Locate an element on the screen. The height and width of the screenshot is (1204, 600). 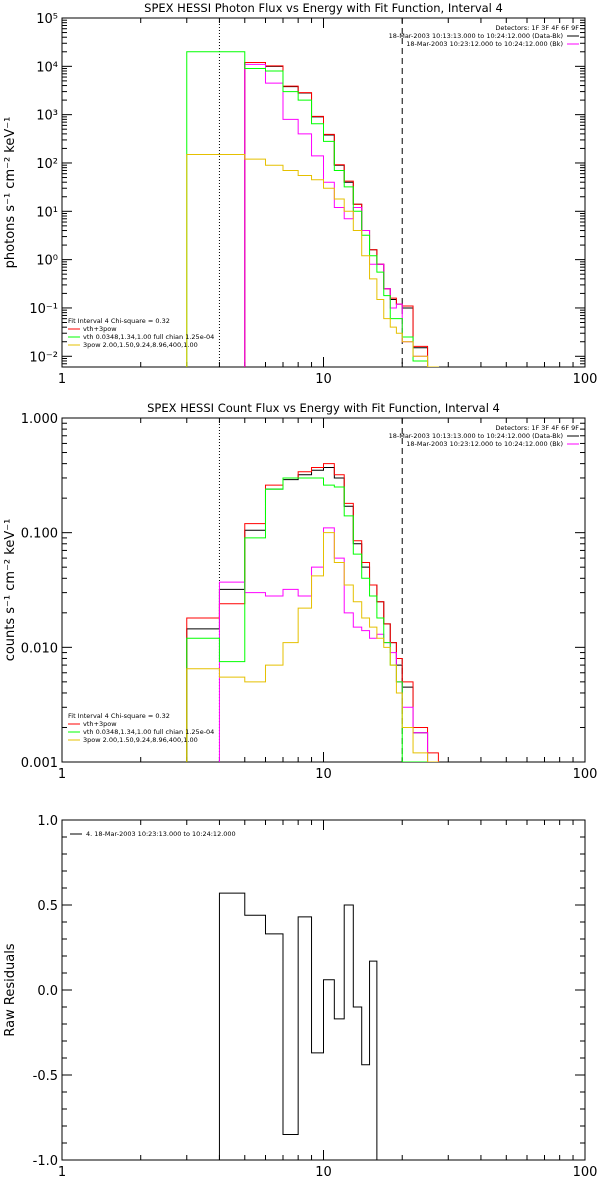
y-tick-label: 1.000 is located at coordinates (39, 419).